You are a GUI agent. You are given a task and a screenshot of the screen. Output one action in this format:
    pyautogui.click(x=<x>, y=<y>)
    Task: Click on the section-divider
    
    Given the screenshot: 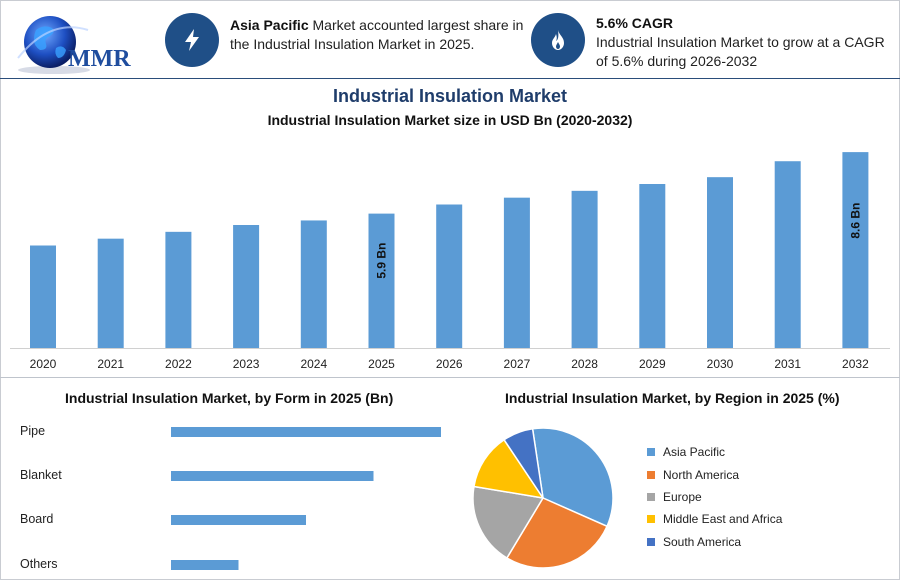 What is the action you would take?
    pyautogui.click(x=450, y=377)
    